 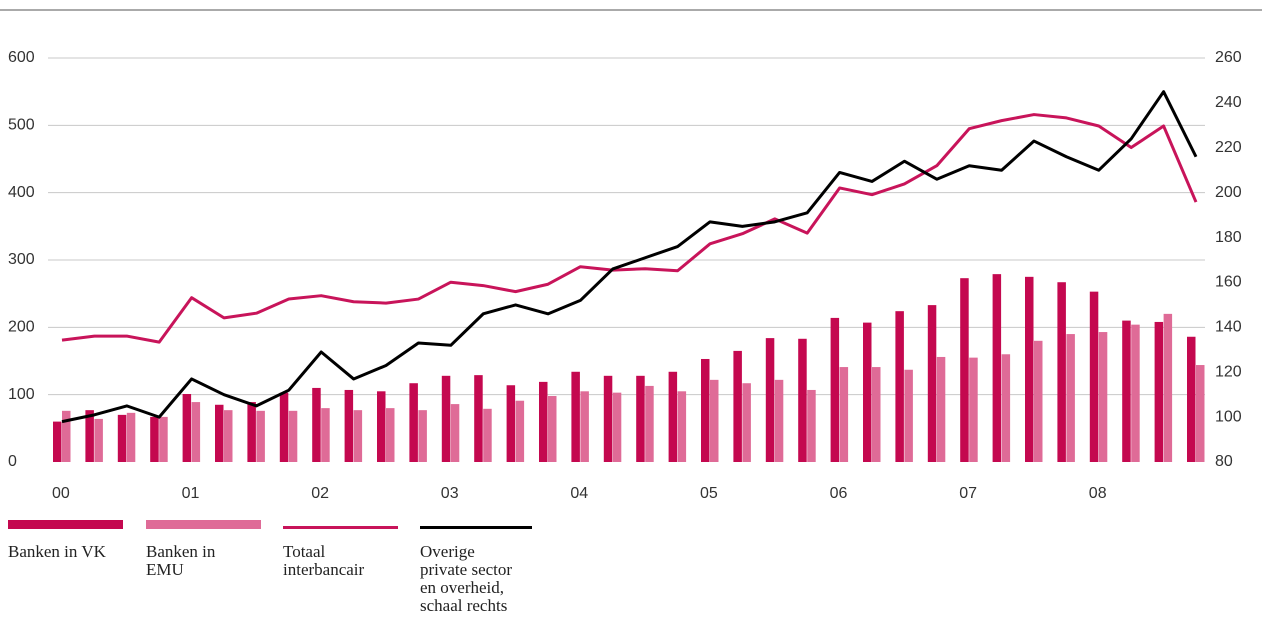 What do you see at coordinates (579, 493) in the screenshot?
I see `x-tick-label: 04` at bounding box center [579, 493].